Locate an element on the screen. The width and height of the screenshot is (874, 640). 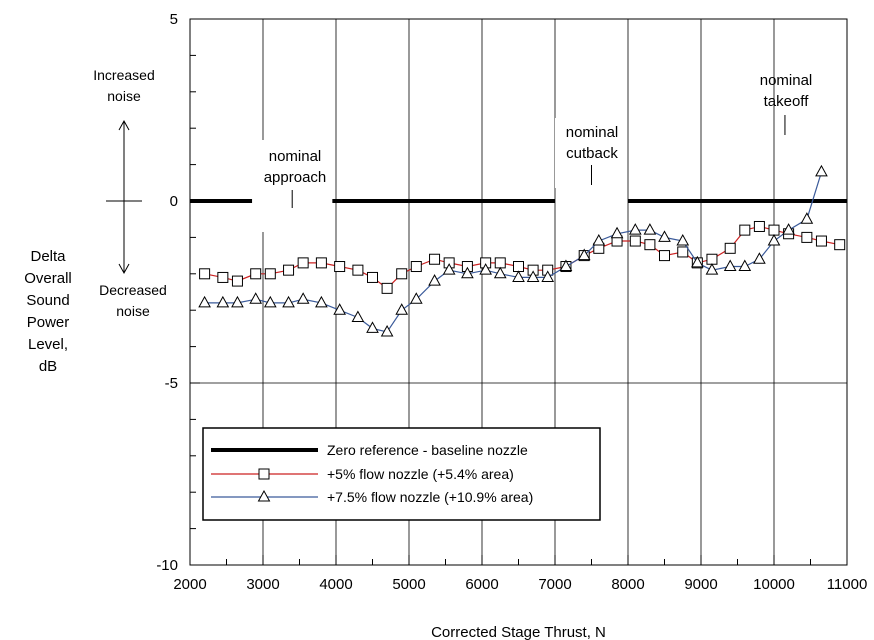
y-axis-label: Delta Overall Sound Power Level, dB is located at coordinates (48, 312).